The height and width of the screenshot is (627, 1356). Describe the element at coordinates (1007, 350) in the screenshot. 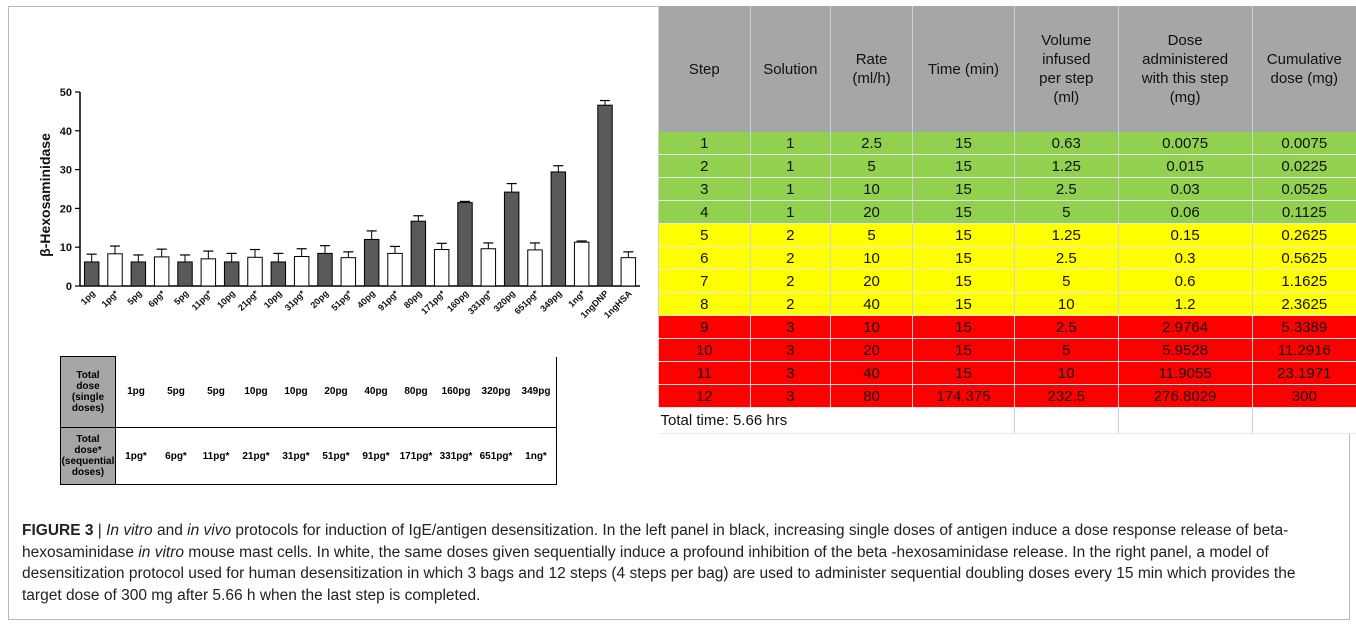

I see `protocol-row: 10 3 20 15 5 5.9528 11.2916` at that location.